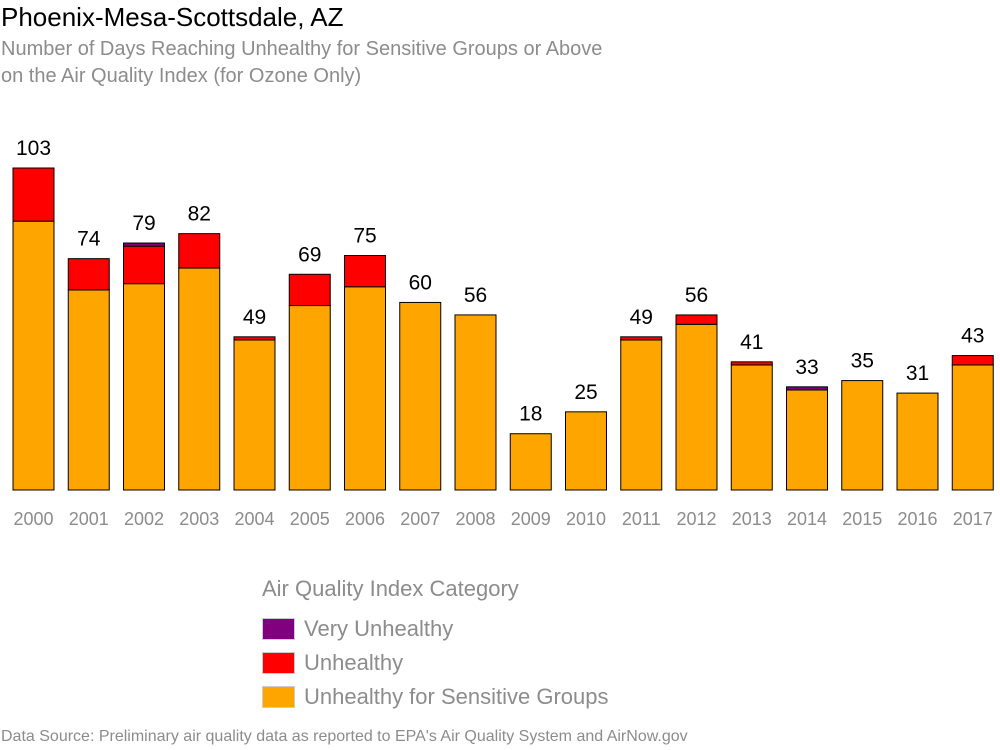 The height and width of the screenshot is (750, 1000). What do you see at coordinates (456, 696) in the screenshot?
I see `legend-label-sensitive-groups: Unhealthy for Sensitive Groups` at bounding box center [456, 696].